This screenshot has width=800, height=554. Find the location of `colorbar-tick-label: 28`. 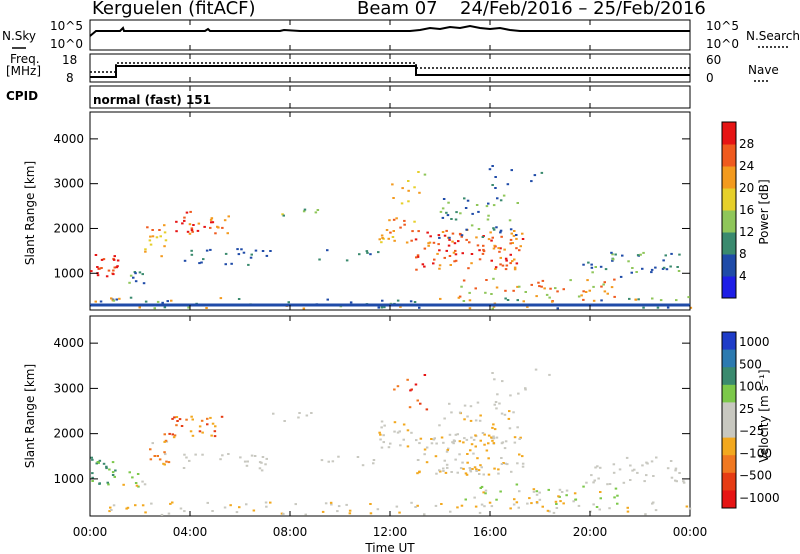

colorbar-tick-label: 28 is located at coordinates (746, 144).